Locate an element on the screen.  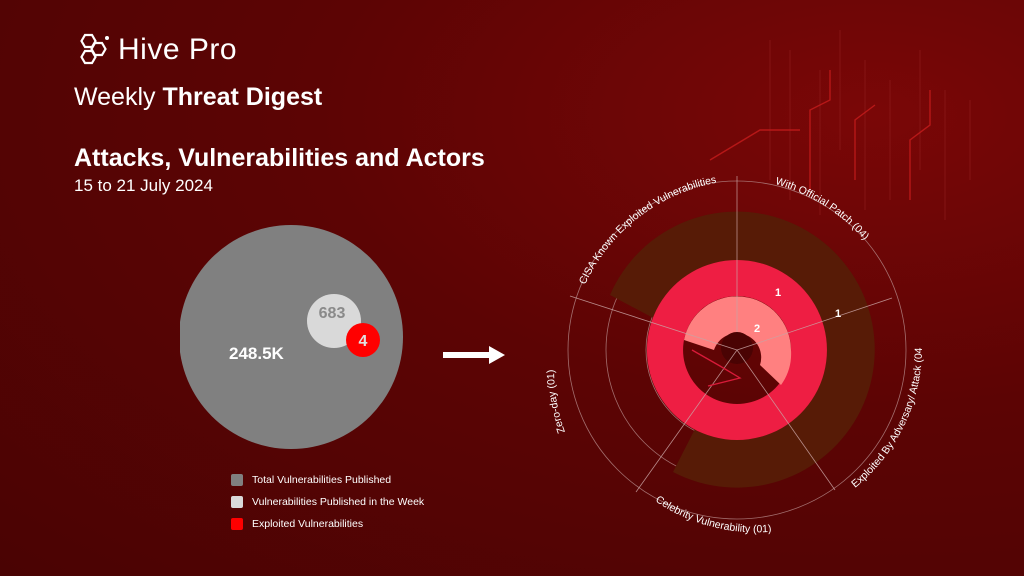
inner-ring-arc is located at coordinates (738, 340).